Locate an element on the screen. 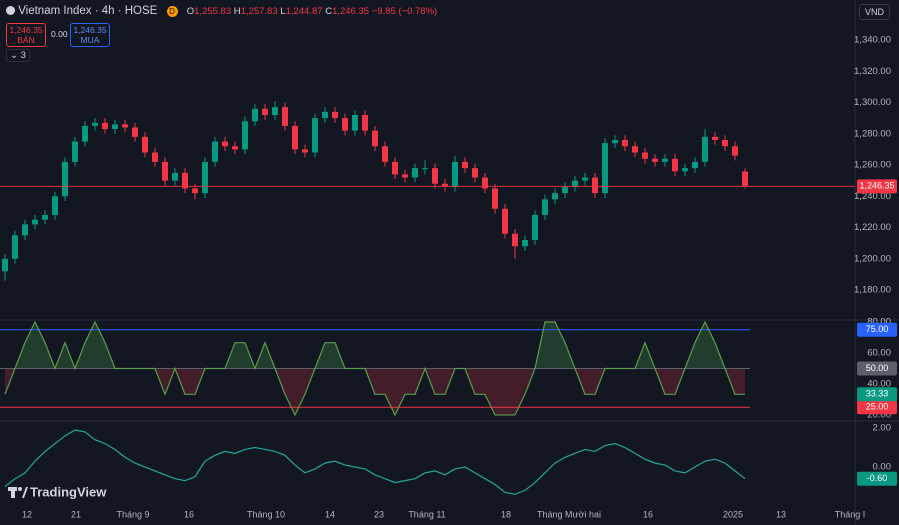 The width and height of the screenshot is (899, 525). buy-button: 1,246.35 MUA is located at coordinates (90, 35).